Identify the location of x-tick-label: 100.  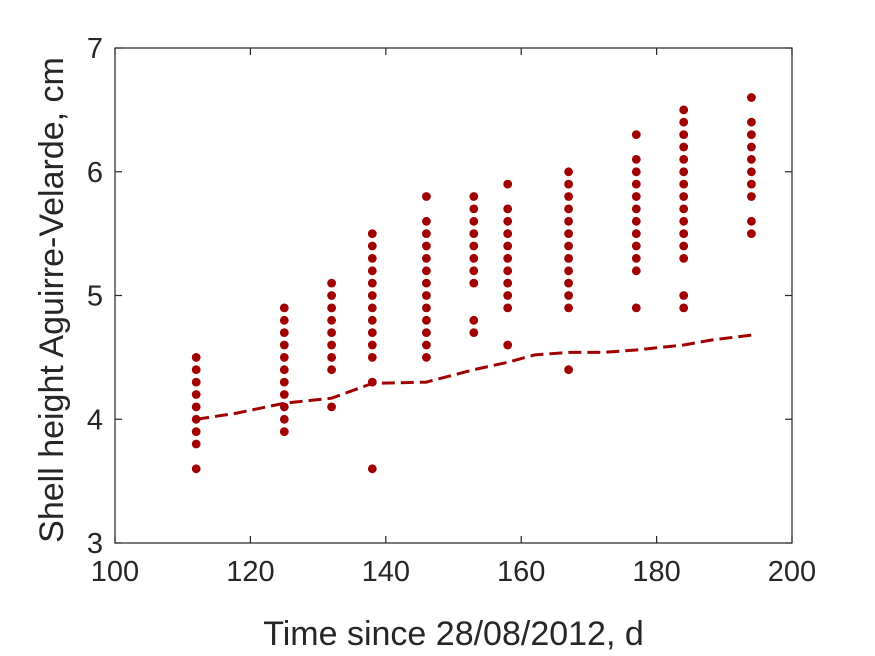
(115, 572).